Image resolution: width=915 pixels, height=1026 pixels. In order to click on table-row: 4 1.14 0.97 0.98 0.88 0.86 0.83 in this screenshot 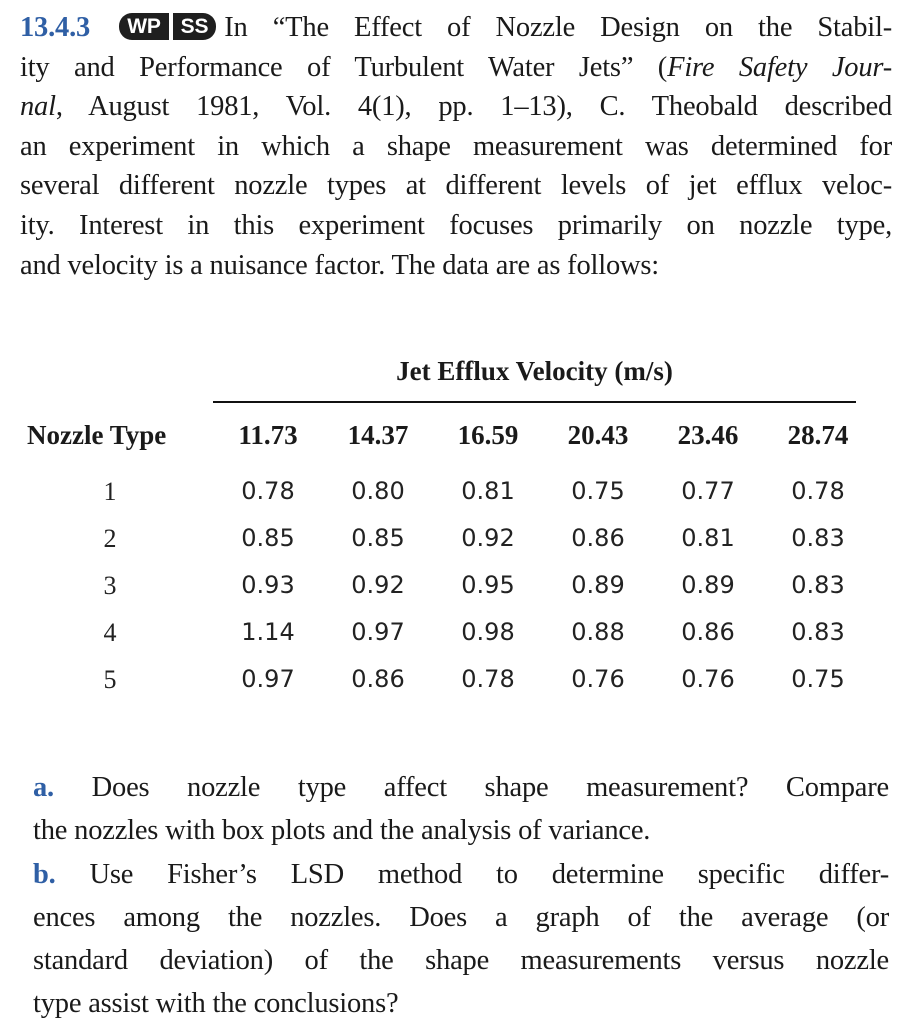, I will do `click(457, 638)`.